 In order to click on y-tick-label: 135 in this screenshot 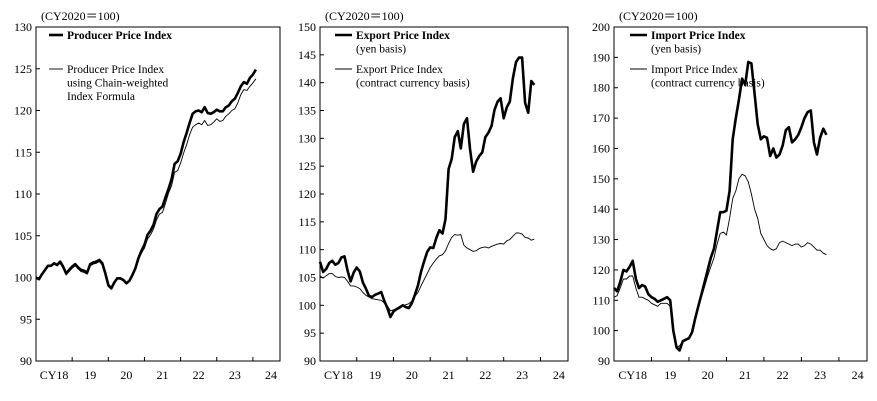, I will do `click(307, 111)`.